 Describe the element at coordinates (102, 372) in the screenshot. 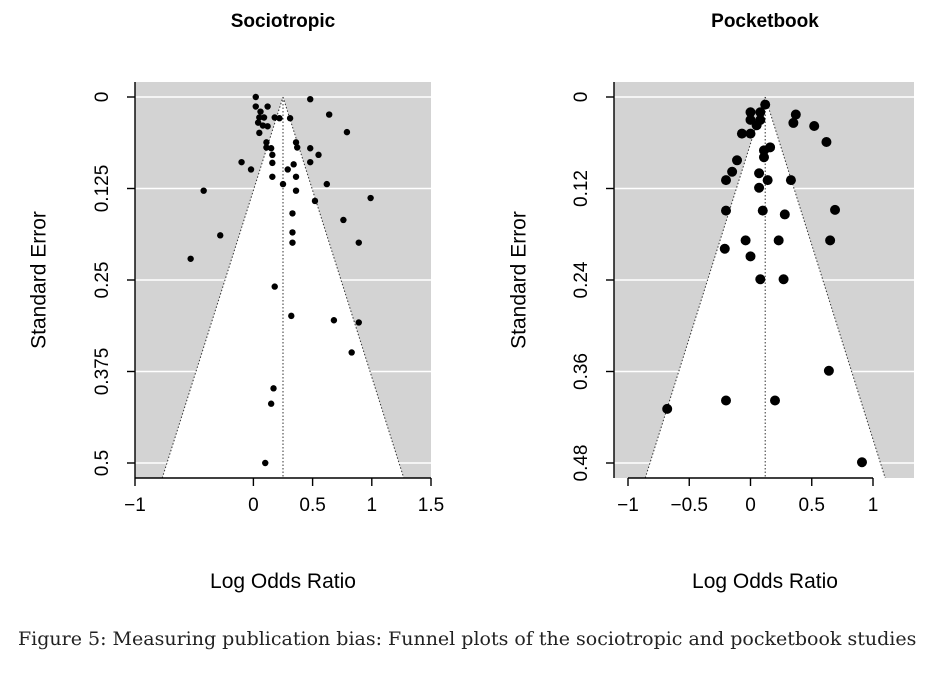

I see `y-tick-label: 0.375` at that location.